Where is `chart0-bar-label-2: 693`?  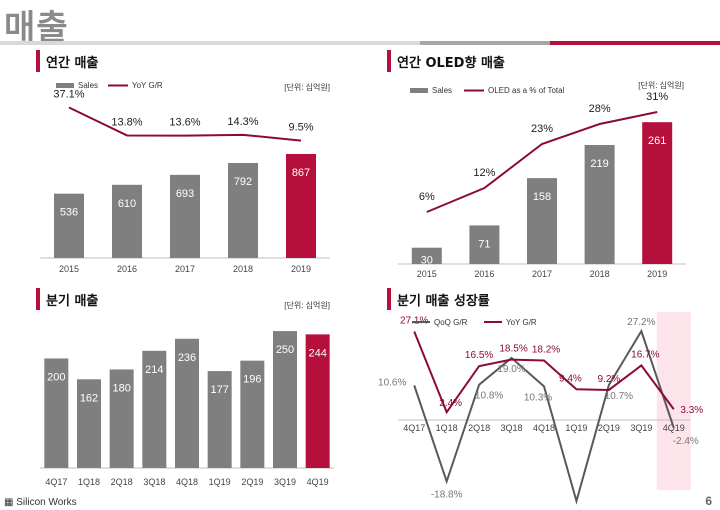
chart0-bar-label-2: 693 is located at coordinates (185, 194).